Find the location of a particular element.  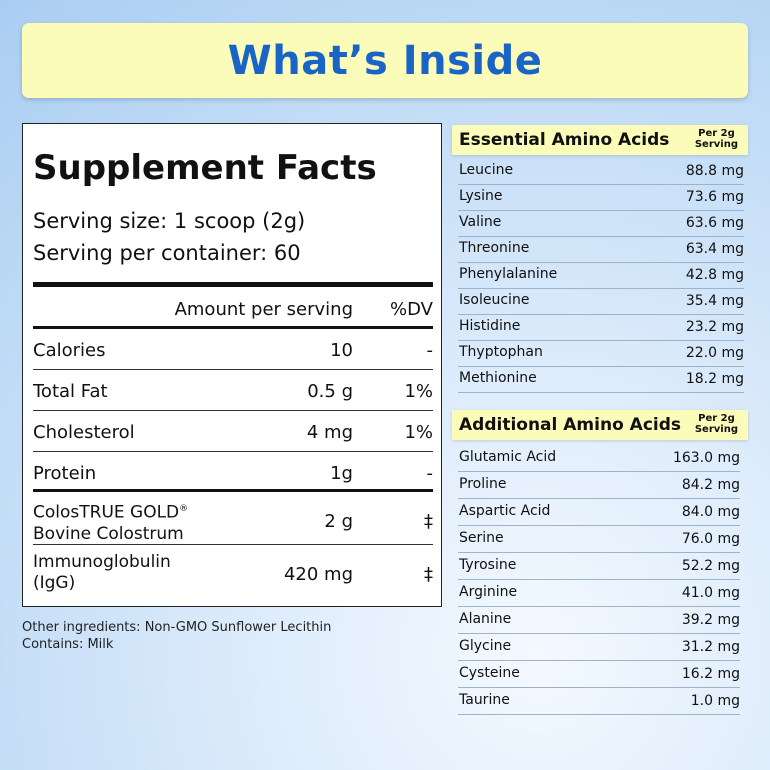

list-item: Cysteine 16.2 mg is located at coordinates (599, 674).